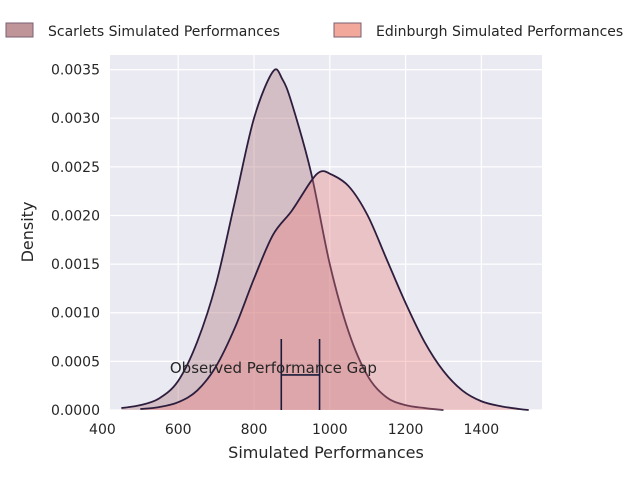  I want to click on x-tick-label-5: 1400, so click(482, 430).